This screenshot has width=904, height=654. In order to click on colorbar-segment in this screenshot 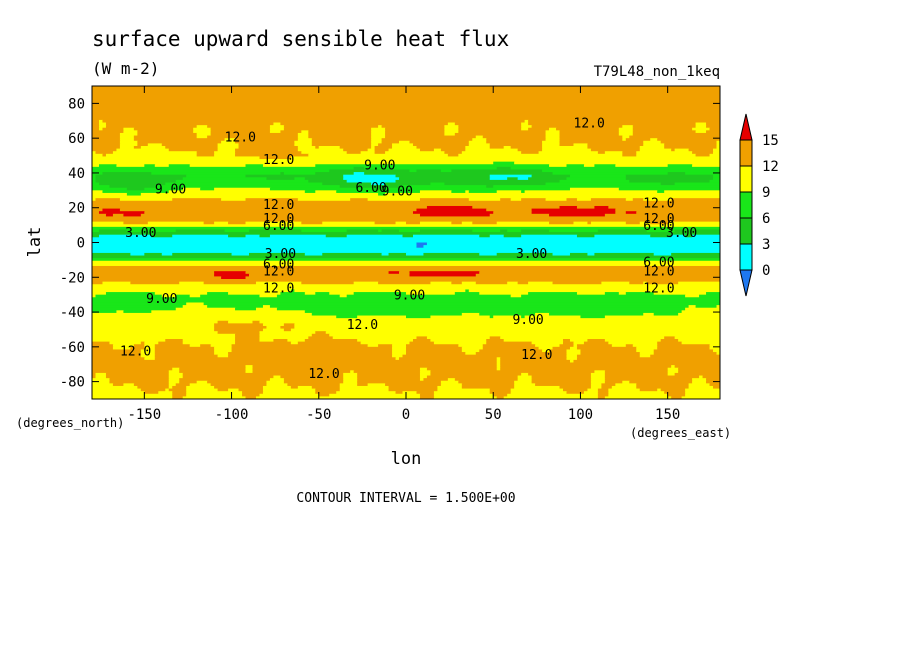, I will do `click(746, 257)`.